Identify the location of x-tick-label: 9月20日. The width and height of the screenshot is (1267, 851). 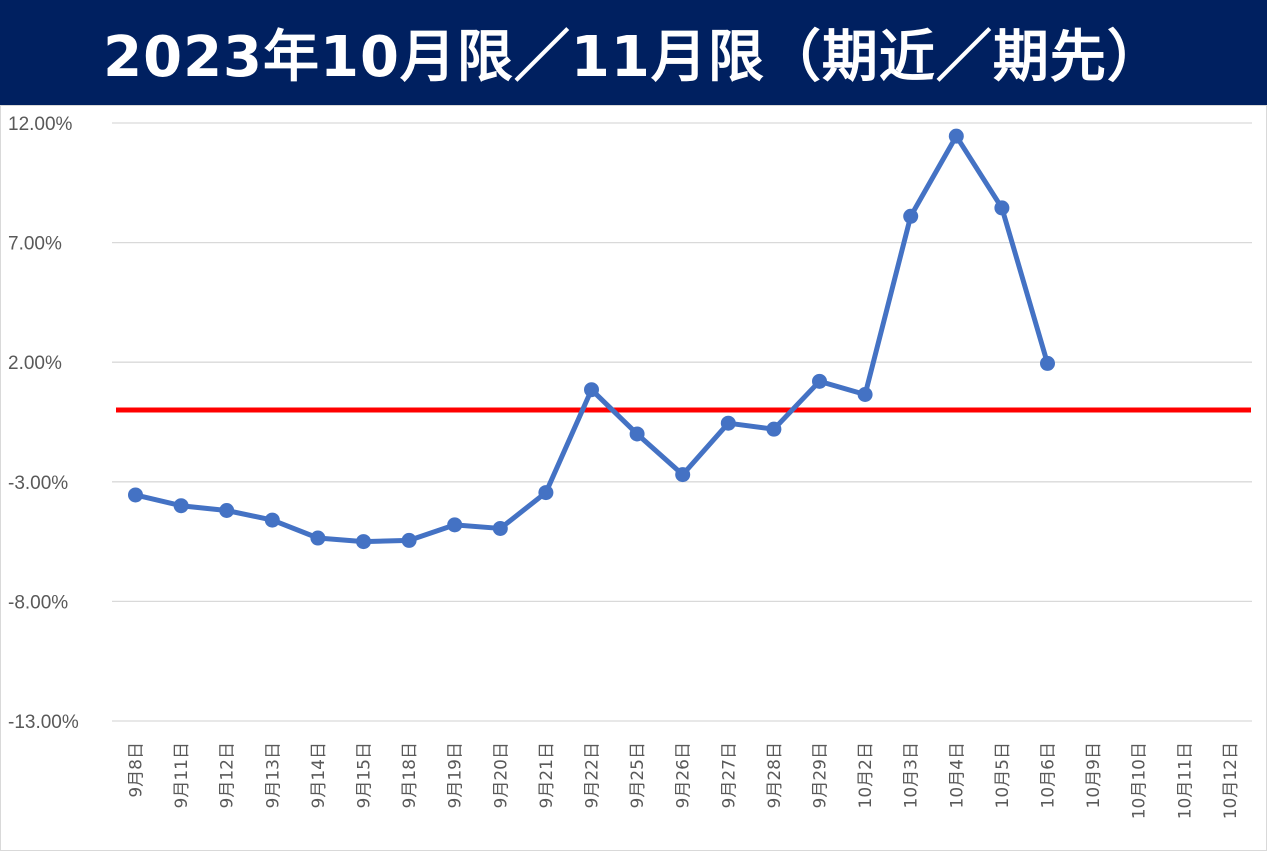
(501, 775).